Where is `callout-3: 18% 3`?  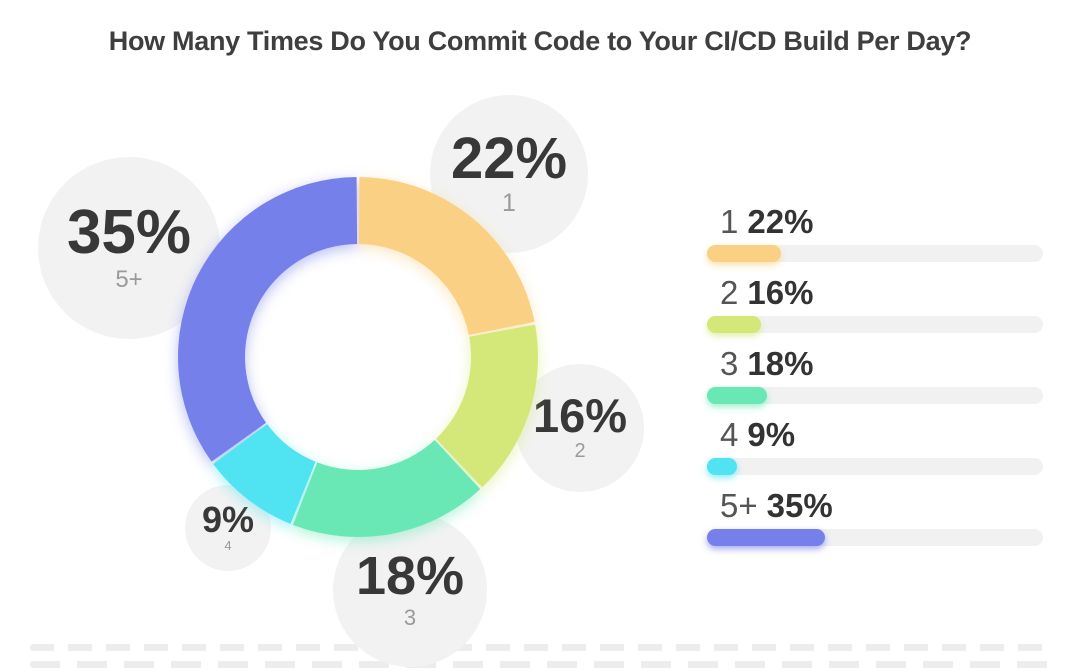 callout-3: 18% 3 is located at coordinates (410, 590).